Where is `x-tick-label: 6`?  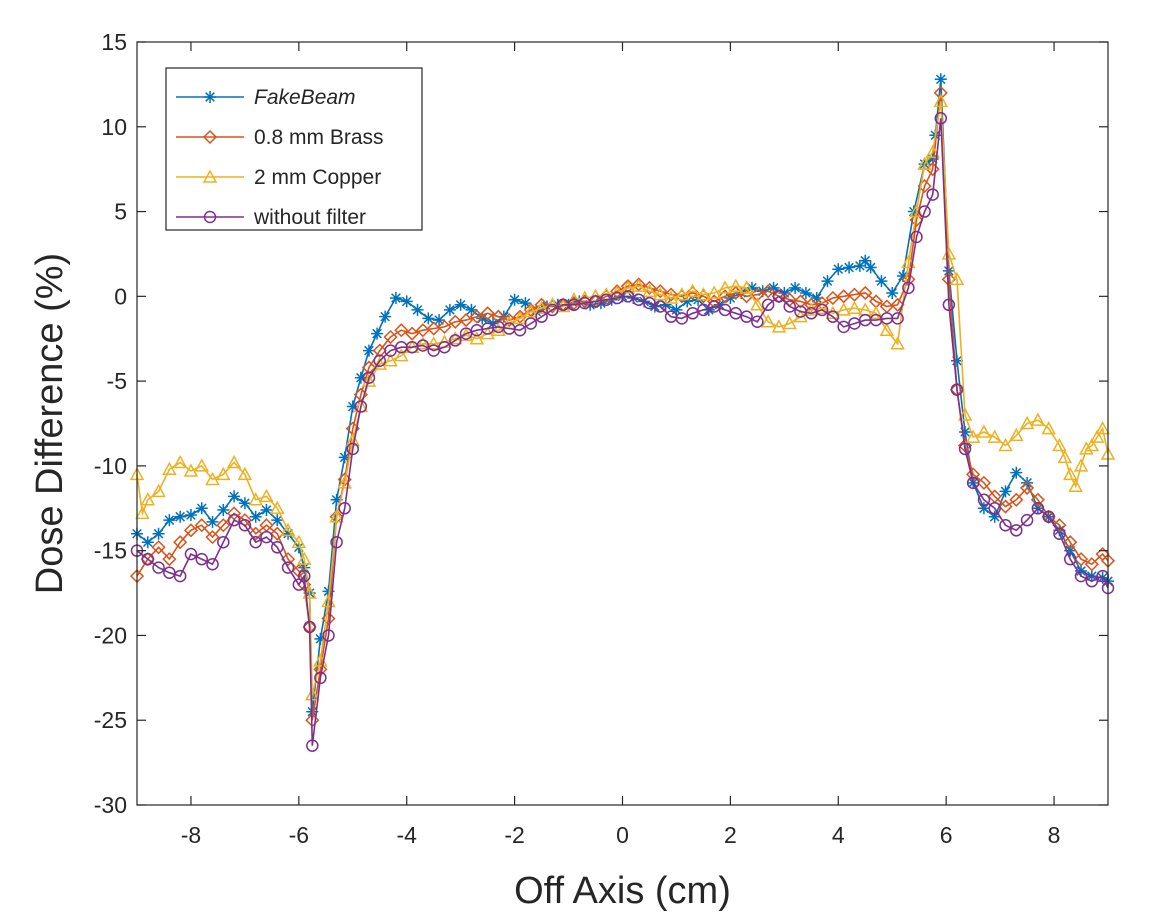 x-tick-label: 6 is located at coordinates (946, 835).